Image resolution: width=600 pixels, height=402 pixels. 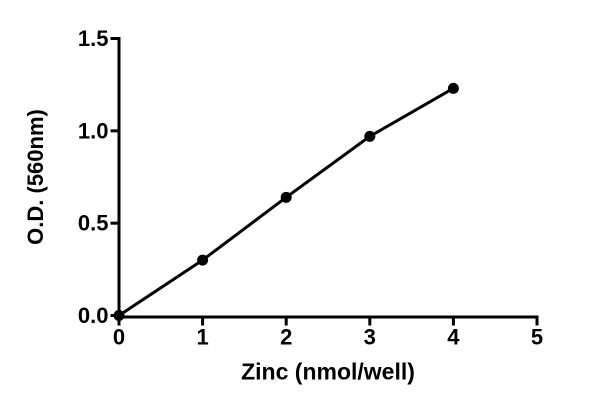 I want to click on x-tick-label: 3, so click(x=370, y=337).